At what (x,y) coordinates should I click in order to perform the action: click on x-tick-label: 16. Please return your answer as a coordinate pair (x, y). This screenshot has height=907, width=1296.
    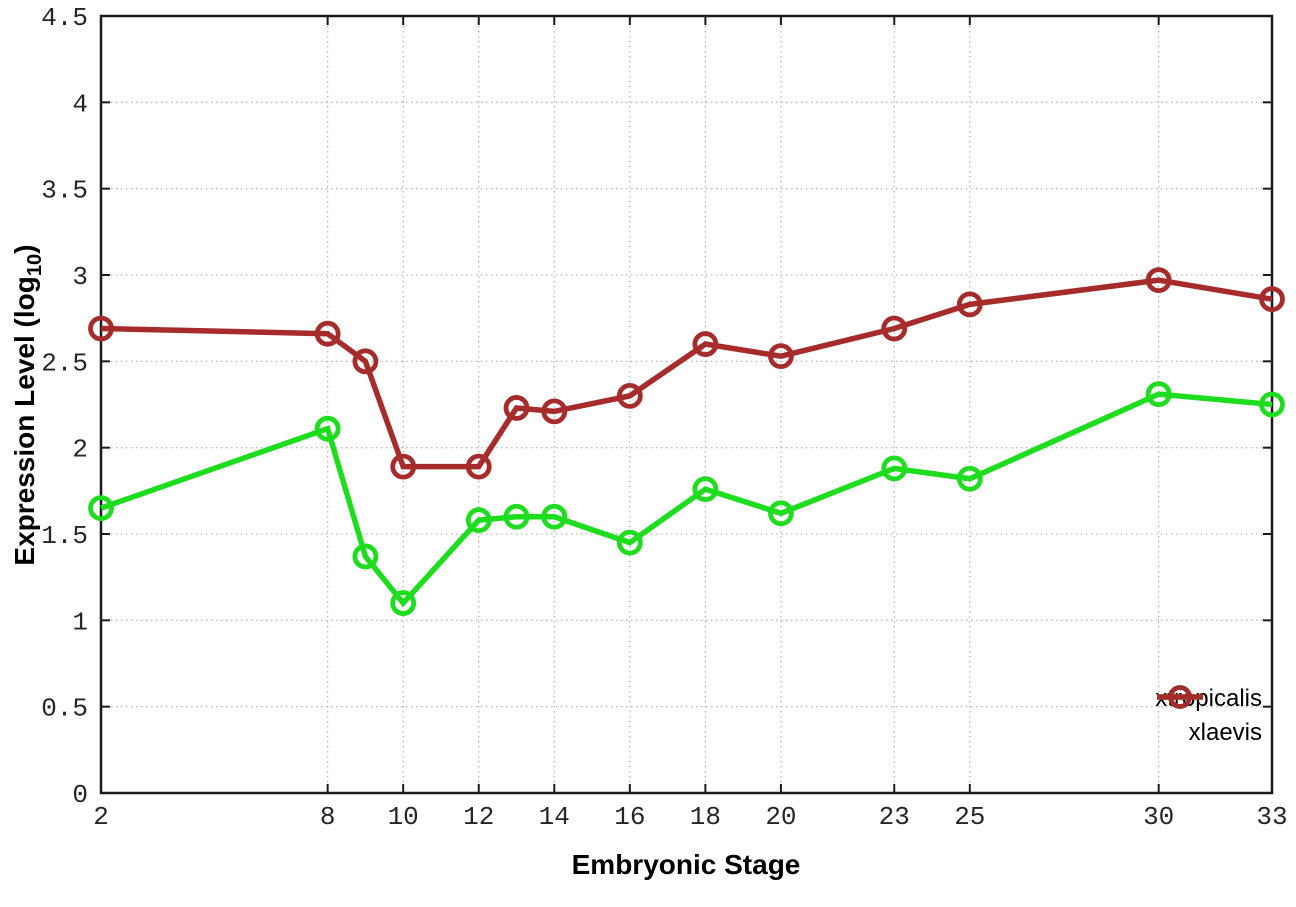
    Looking at the image, I should click on (629, 817).